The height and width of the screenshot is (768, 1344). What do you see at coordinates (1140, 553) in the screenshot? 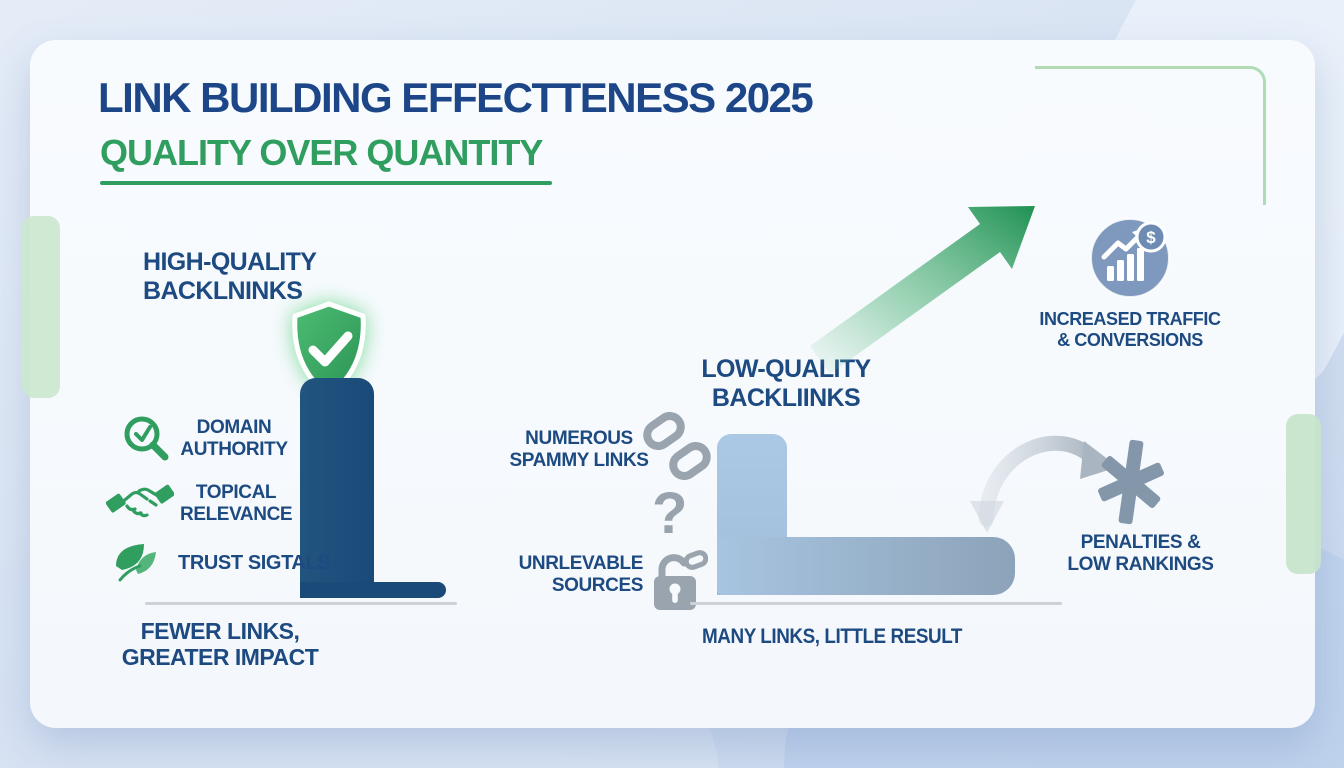
I see `negative-outcome-label: PENALTIES & LOW RANKINGS` at bounding box center [1140, 553].